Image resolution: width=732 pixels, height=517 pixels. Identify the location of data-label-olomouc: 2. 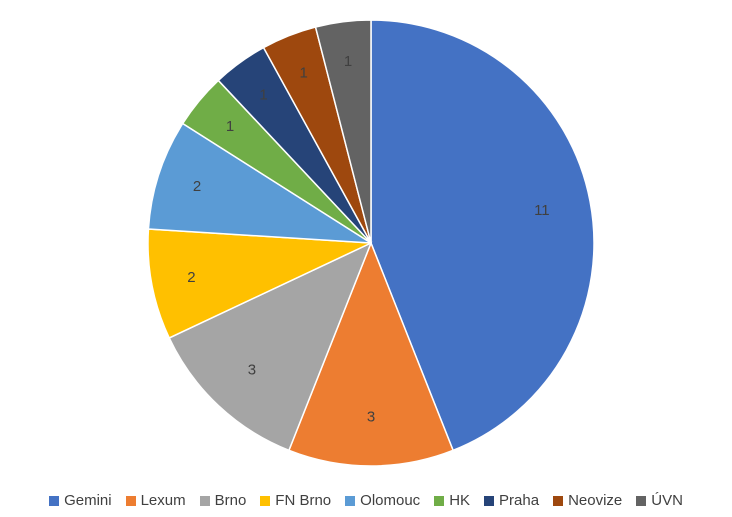
(197, 186).